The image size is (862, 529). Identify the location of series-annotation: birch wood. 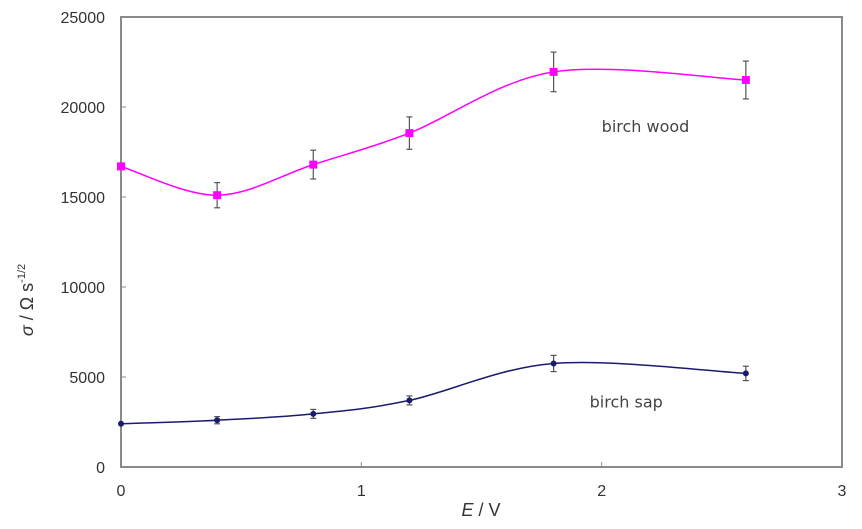
(646, 126).